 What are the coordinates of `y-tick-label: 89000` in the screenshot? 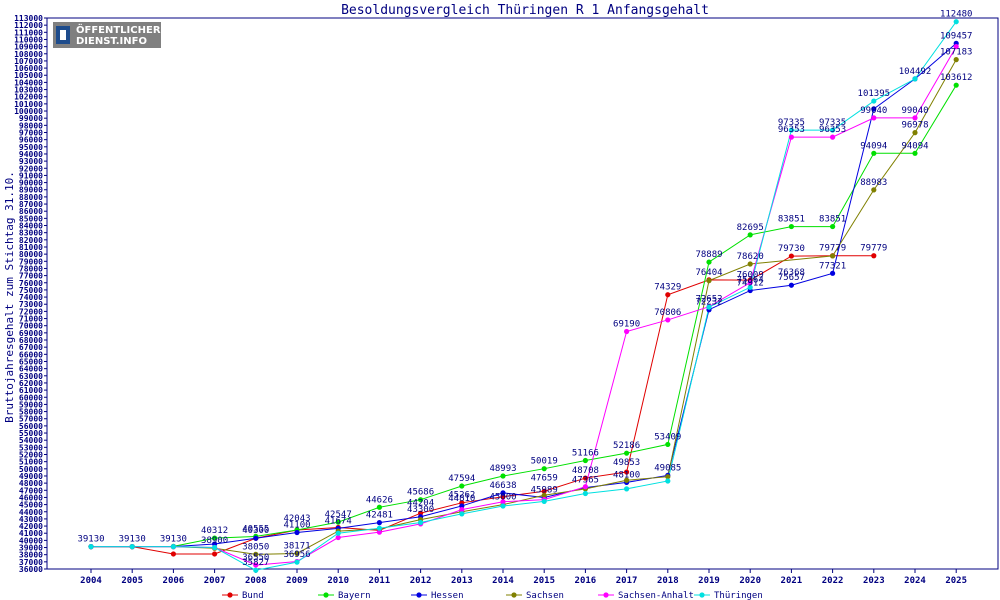 It's located at (31, 190).